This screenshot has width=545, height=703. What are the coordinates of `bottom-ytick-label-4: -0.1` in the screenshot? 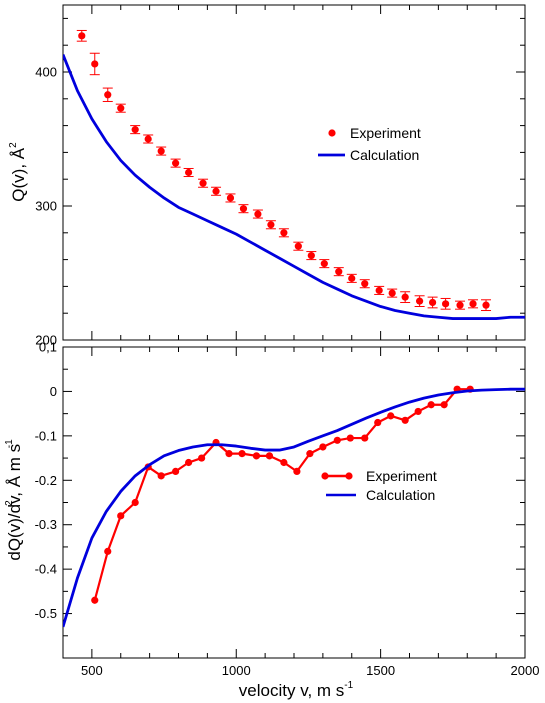 It's located at (46, 435).